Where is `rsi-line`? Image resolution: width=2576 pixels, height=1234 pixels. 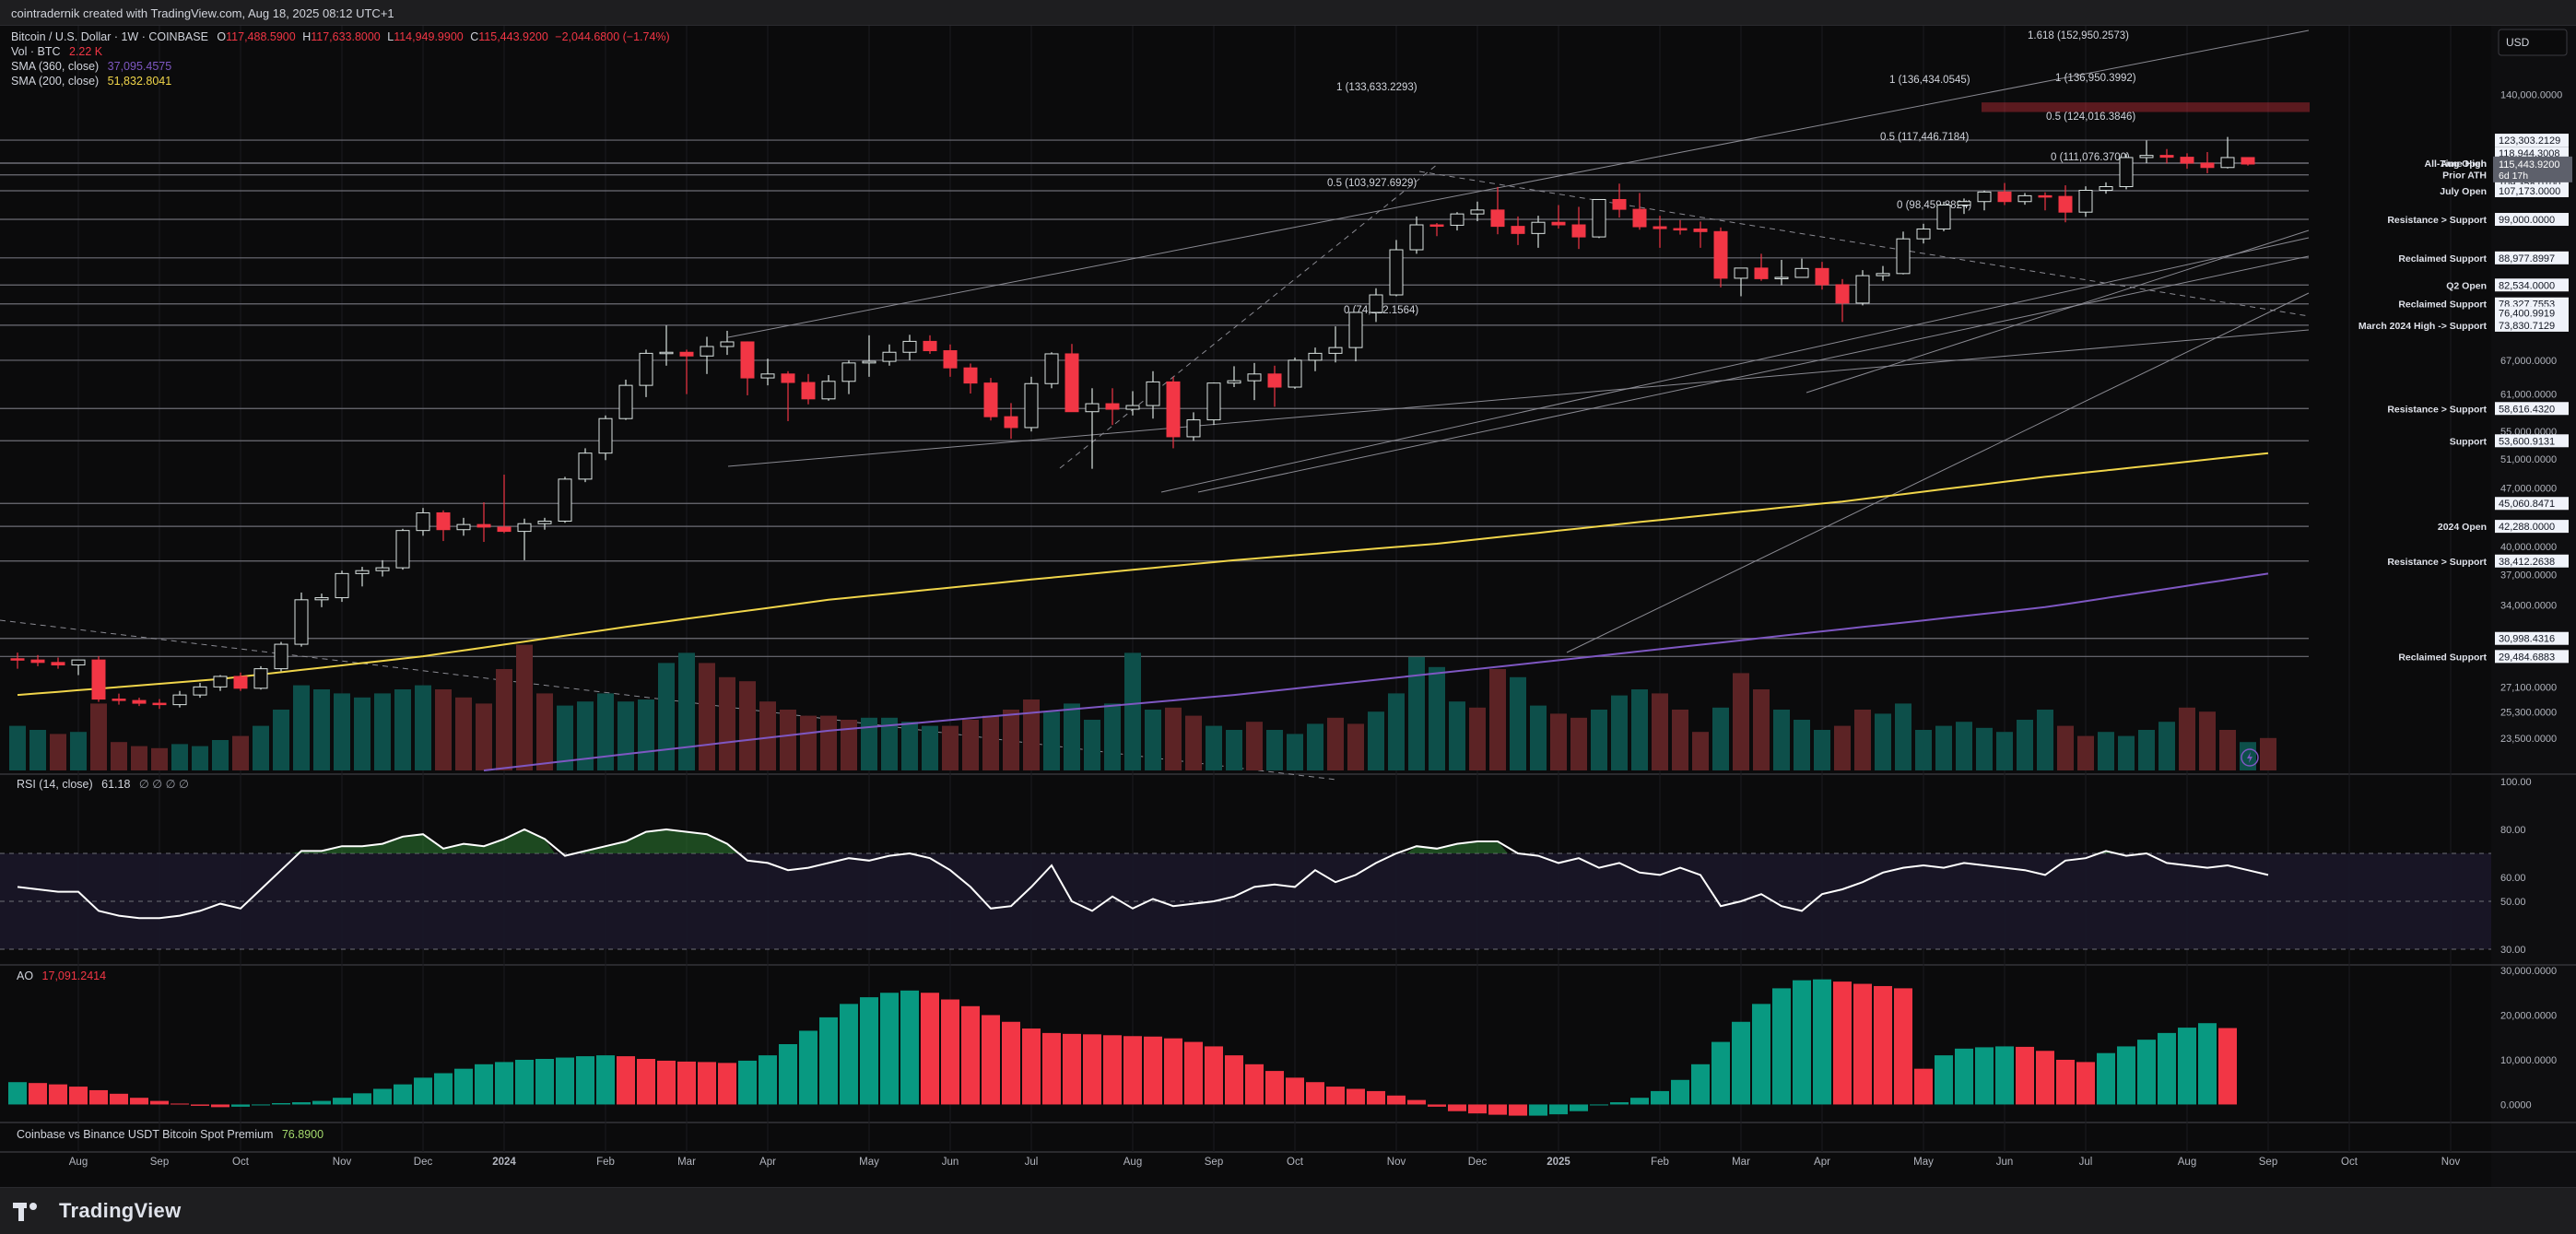 rsi-line is located at coordinates (1143, 874).